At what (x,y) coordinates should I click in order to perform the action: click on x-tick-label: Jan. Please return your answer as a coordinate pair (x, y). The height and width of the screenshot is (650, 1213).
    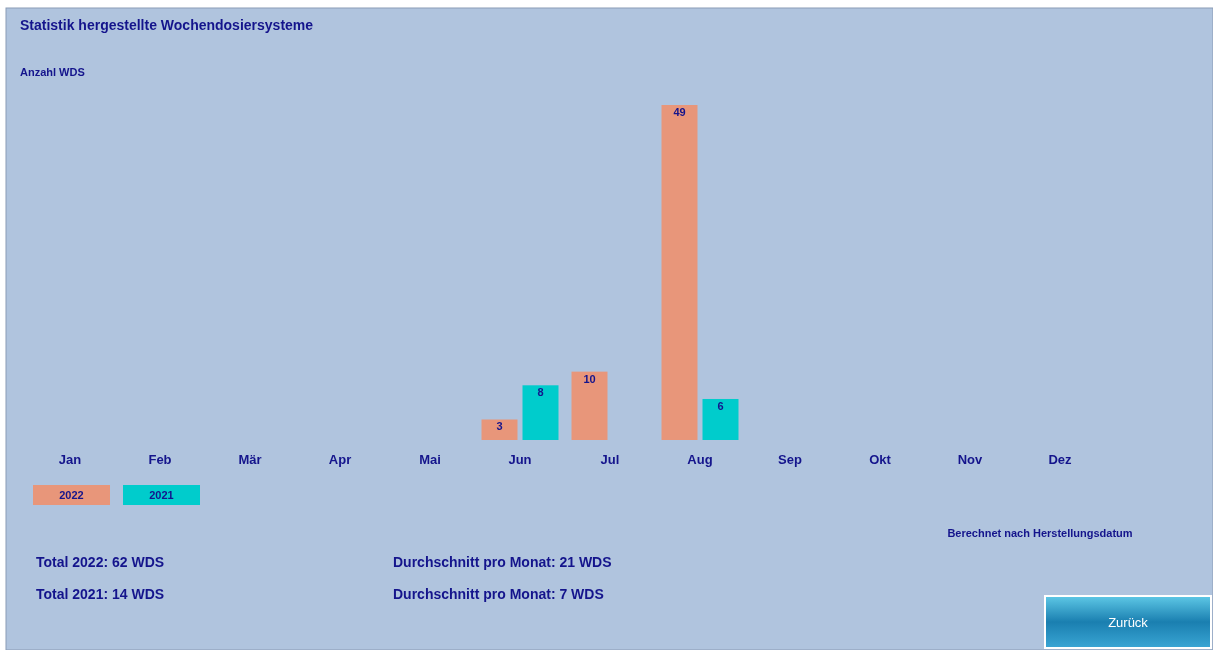
    Looking at the image, I should click on (70, 459).